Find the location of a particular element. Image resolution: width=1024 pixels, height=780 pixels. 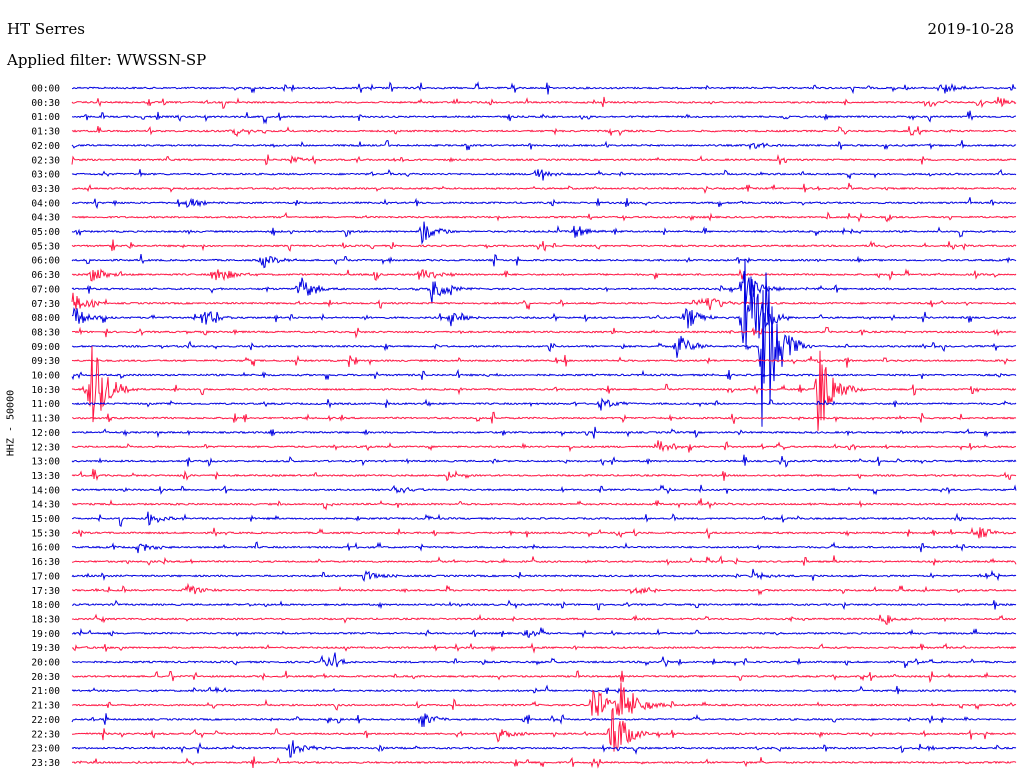

row-label-1700: 17:00 is located at coordinates (45, 576).